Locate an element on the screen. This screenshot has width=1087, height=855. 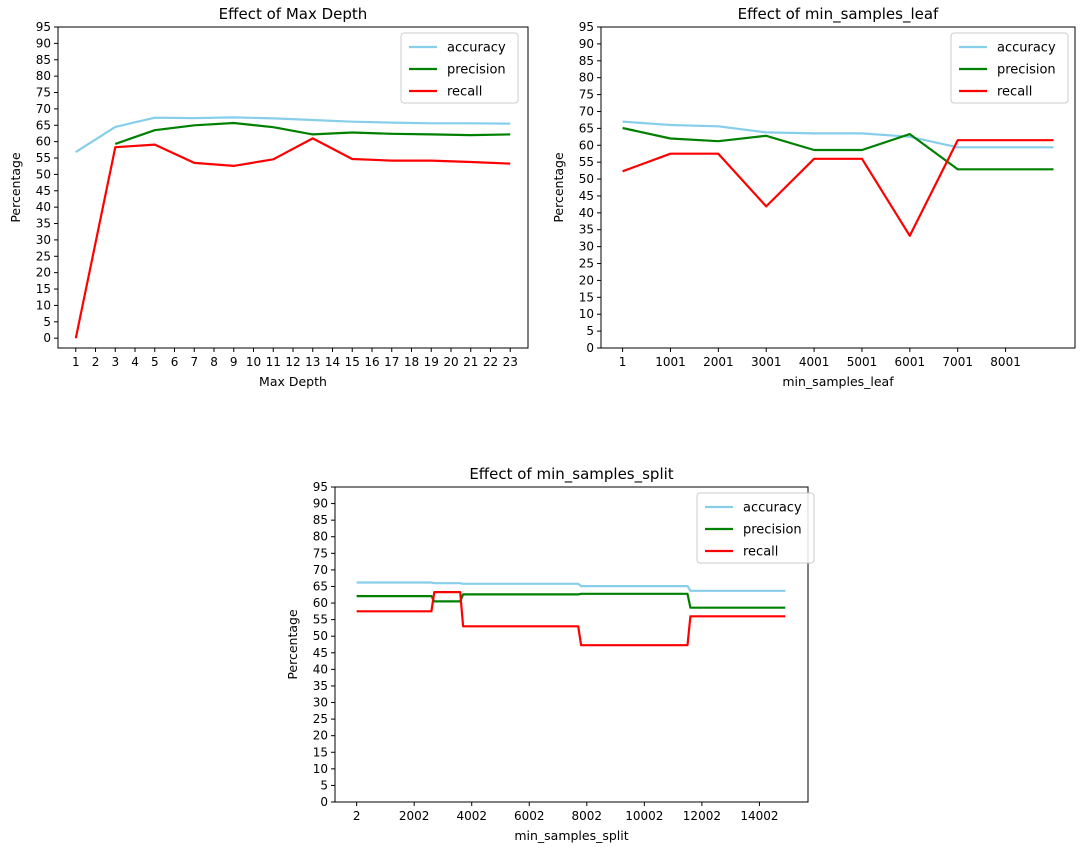
x-tick-label: 4002 is located at coordinates (471, 816).